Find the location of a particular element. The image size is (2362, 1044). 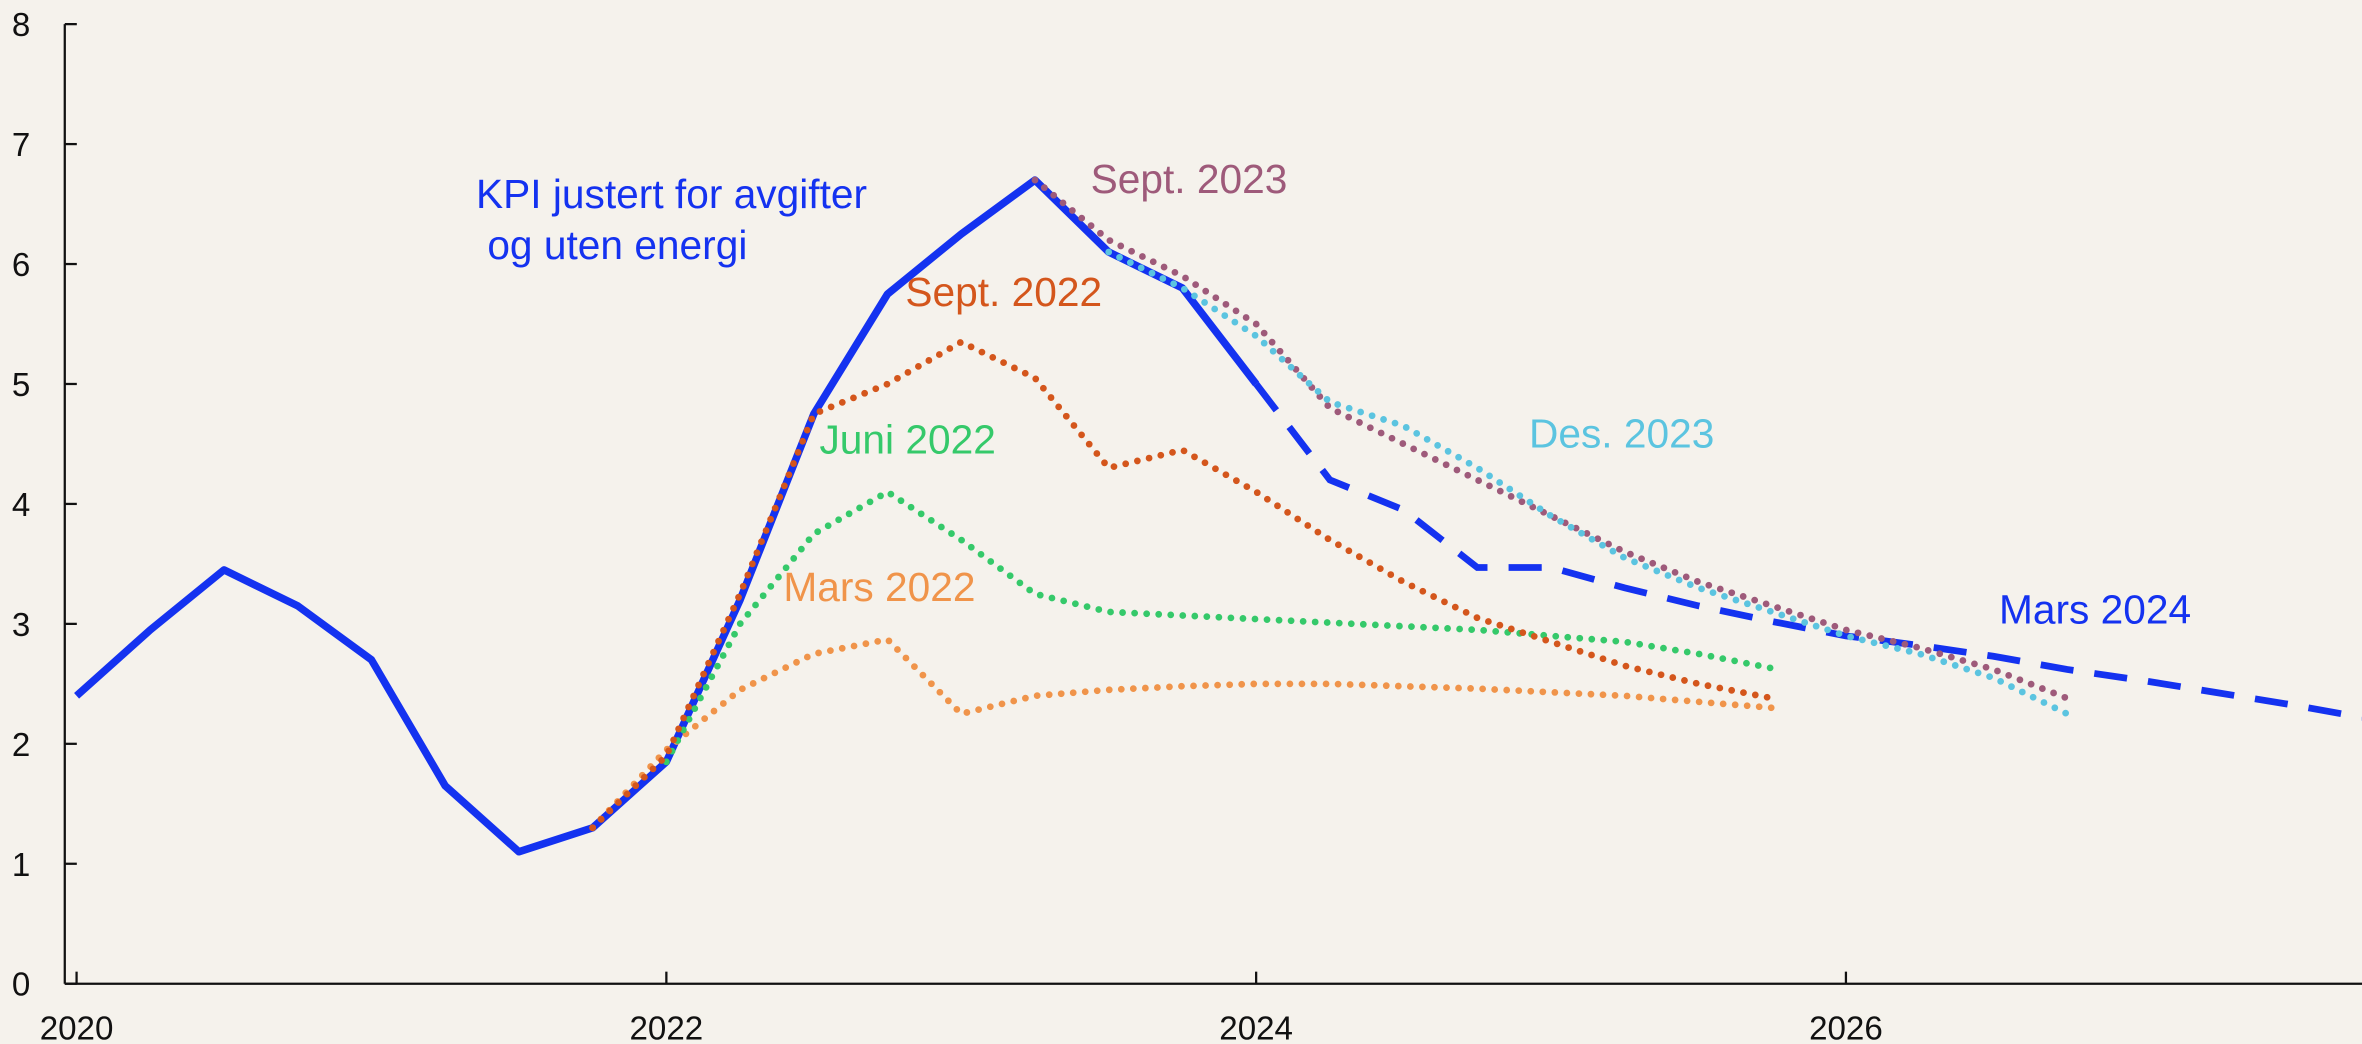

series-label-text: Juni 2022 is located at coordinates (907, 440).